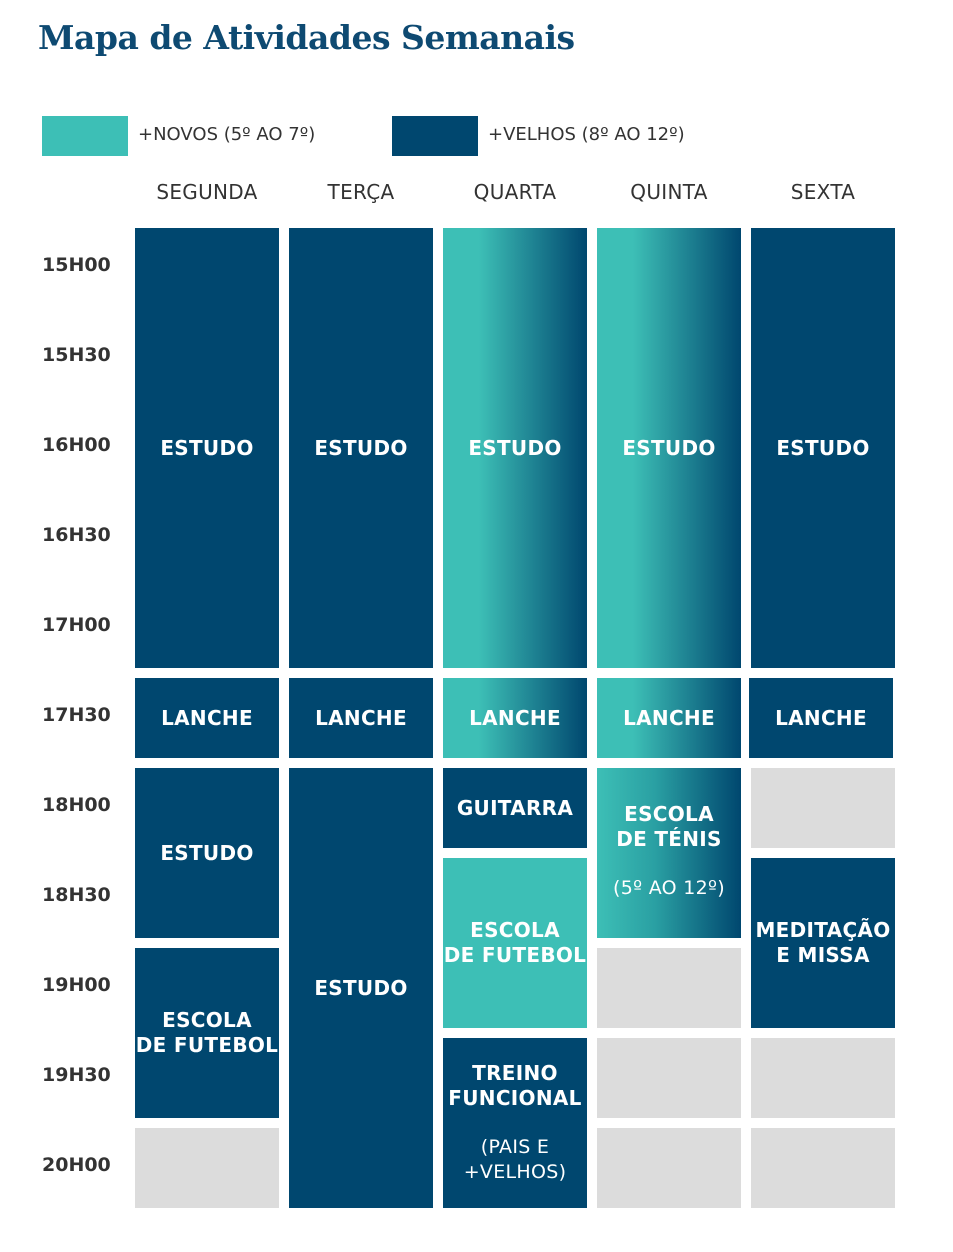 This screenshot has height=1252, width=953. Describe the element at coordinates (76, 805) in the screenshot. I see `time-label: 18H00` at that location.